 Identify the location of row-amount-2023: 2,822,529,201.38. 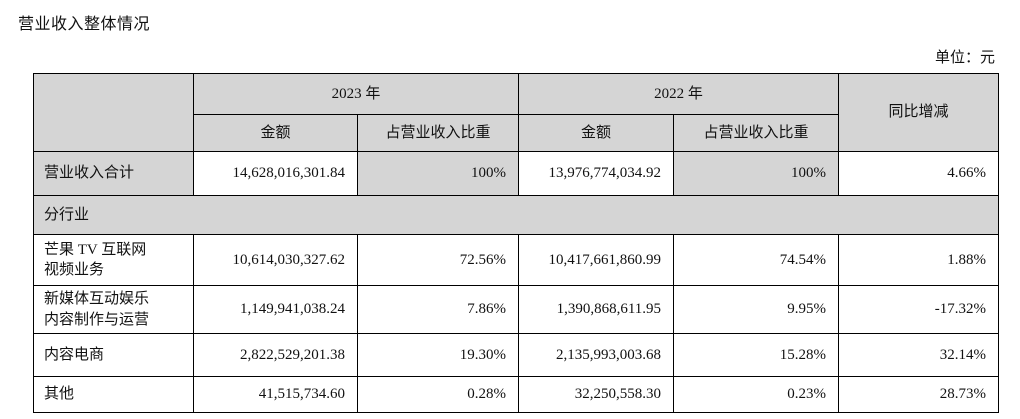
(275, 355).